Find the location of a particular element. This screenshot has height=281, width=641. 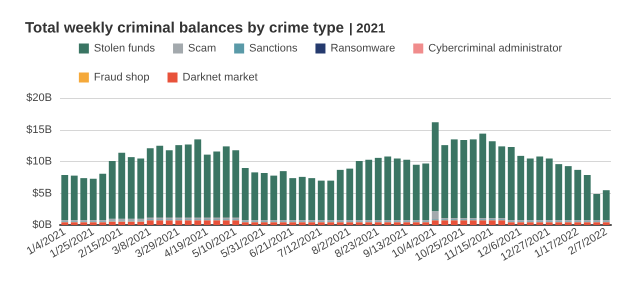

y-tick-label: $0B is located at coordinates (42, 225).